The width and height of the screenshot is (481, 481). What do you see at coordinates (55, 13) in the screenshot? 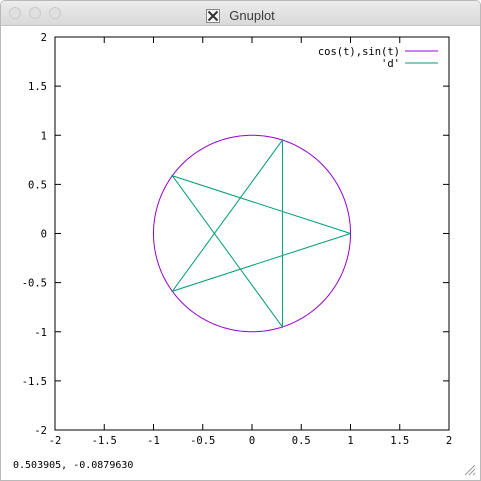
I see `zoom-window-button` at bounding box center [55, 13].